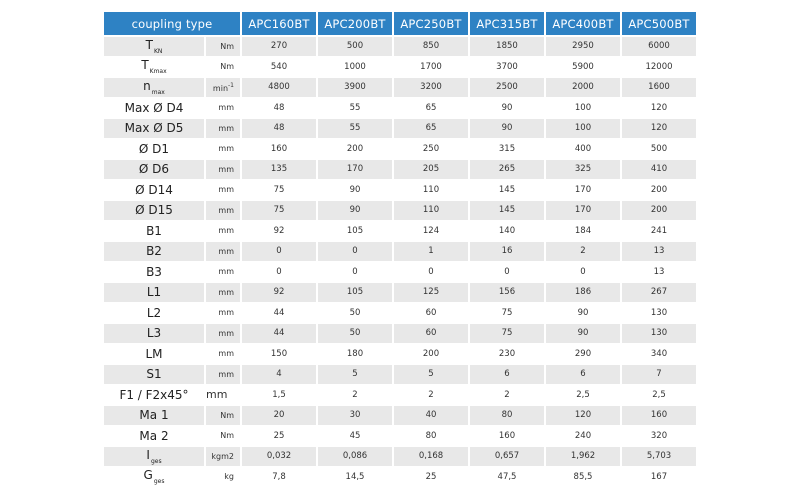  What do you see at coordinates (400, 312) in the screenshot?
I see `table-row: L2 mm 44 50 60 75 90 130` at bounding box center [400, 312].